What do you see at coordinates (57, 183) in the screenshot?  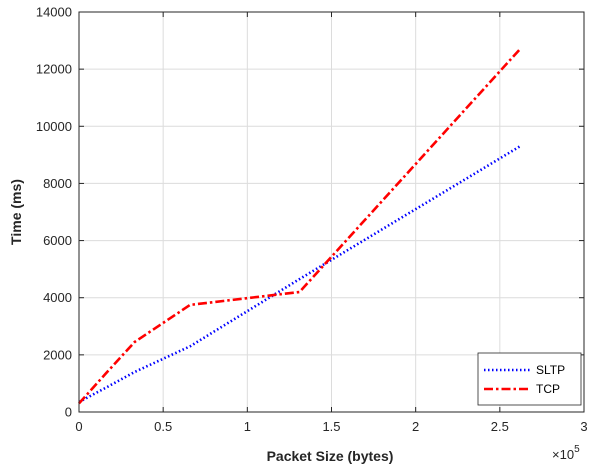 I see `y-tick-label: 8000` at bounding box center [57, 183].